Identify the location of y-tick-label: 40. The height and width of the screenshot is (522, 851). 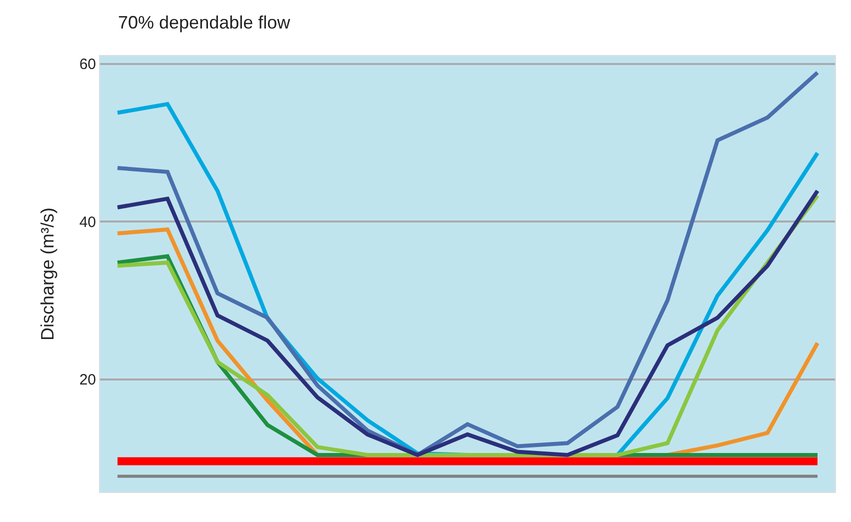
(87, 222).